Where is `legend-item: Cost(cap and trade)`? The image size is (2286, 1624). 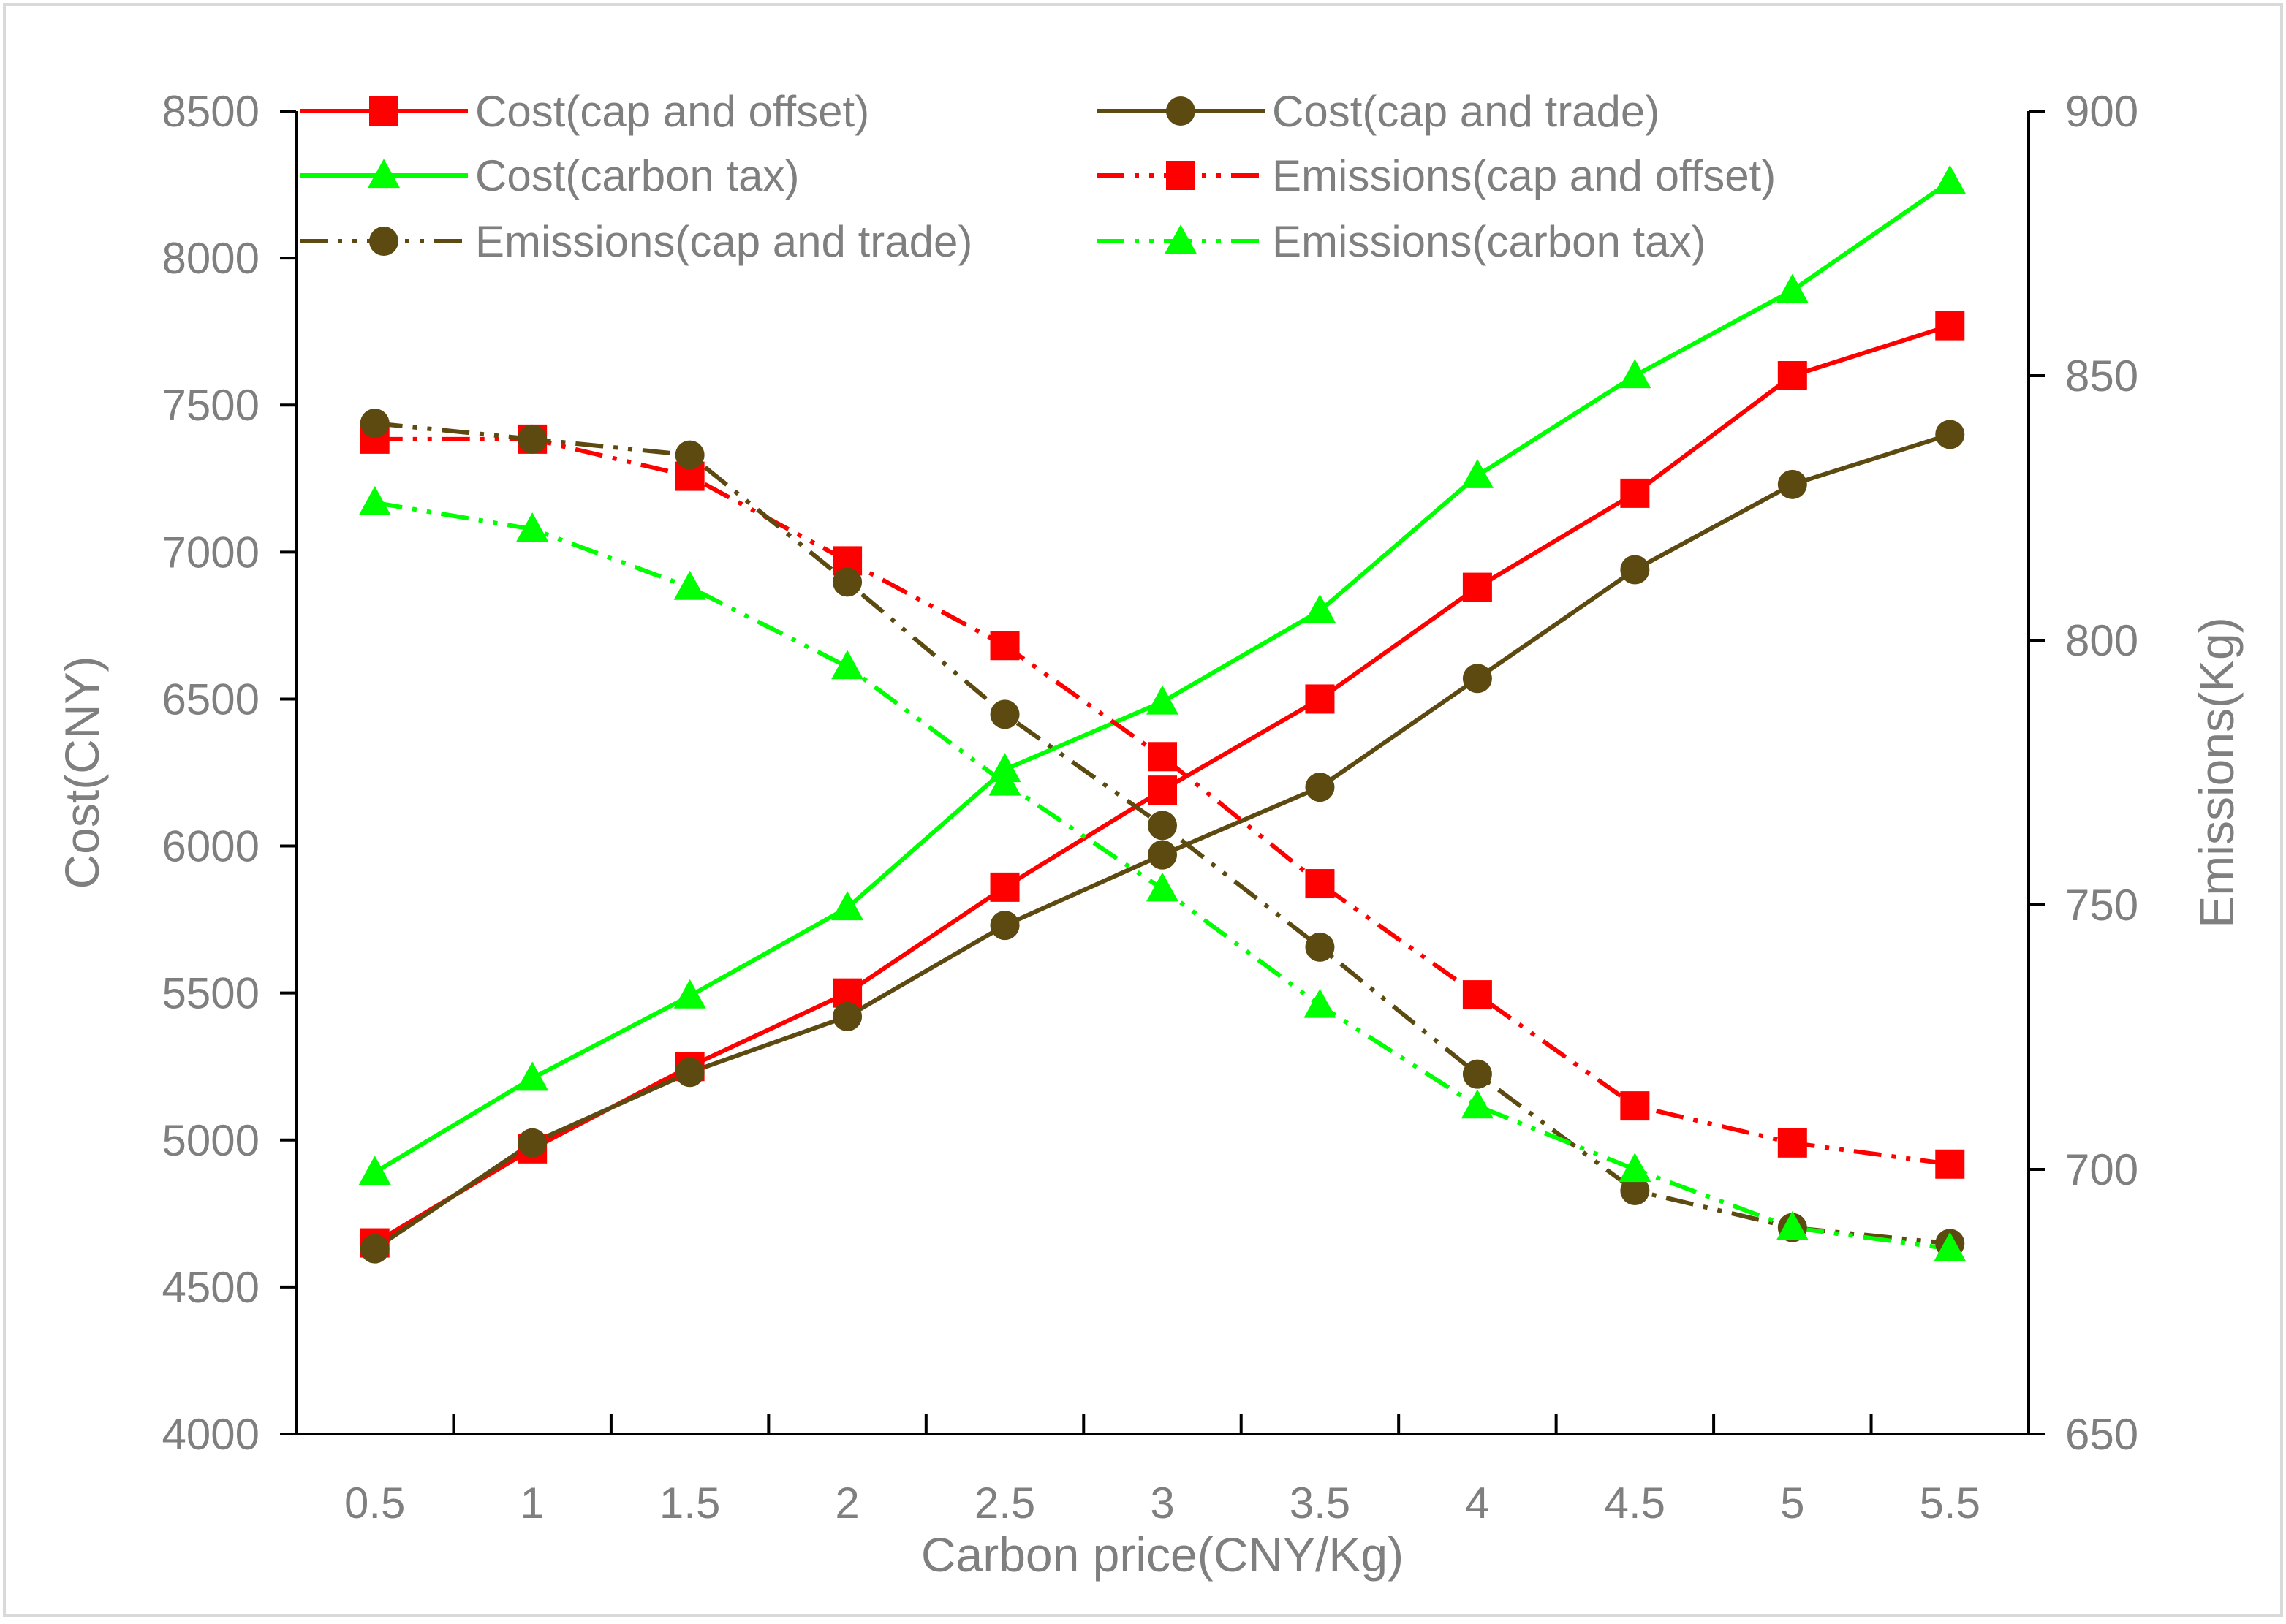
legend-item: Cost(cap and trade) is located at coordinates (1378, 111).